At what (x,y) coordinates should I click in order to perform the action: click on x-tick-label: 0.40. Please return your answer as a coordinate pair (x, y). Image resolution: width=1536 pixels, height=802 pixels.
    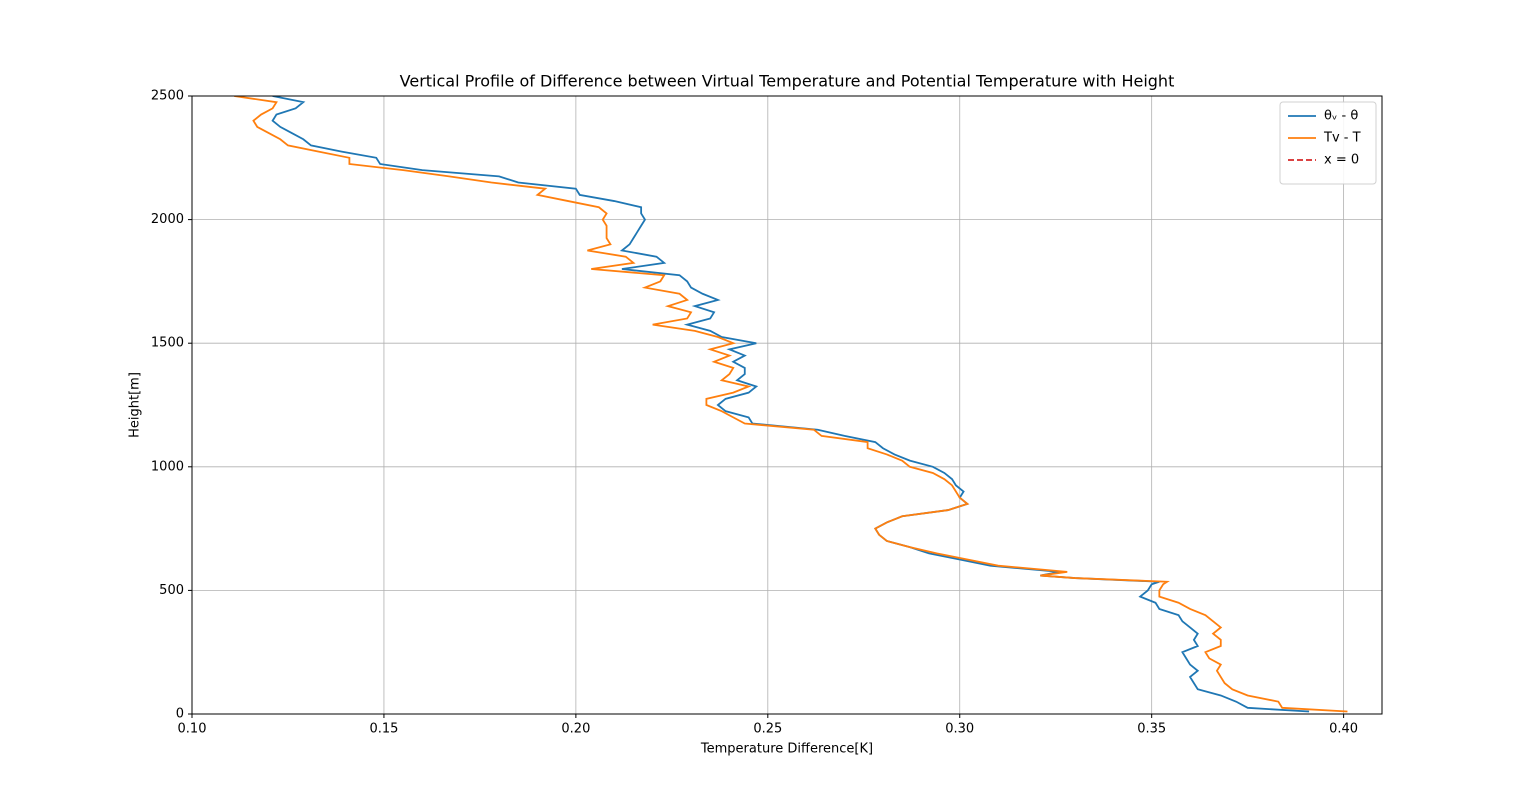
    Looking at the image, I should click on (1343, 729).